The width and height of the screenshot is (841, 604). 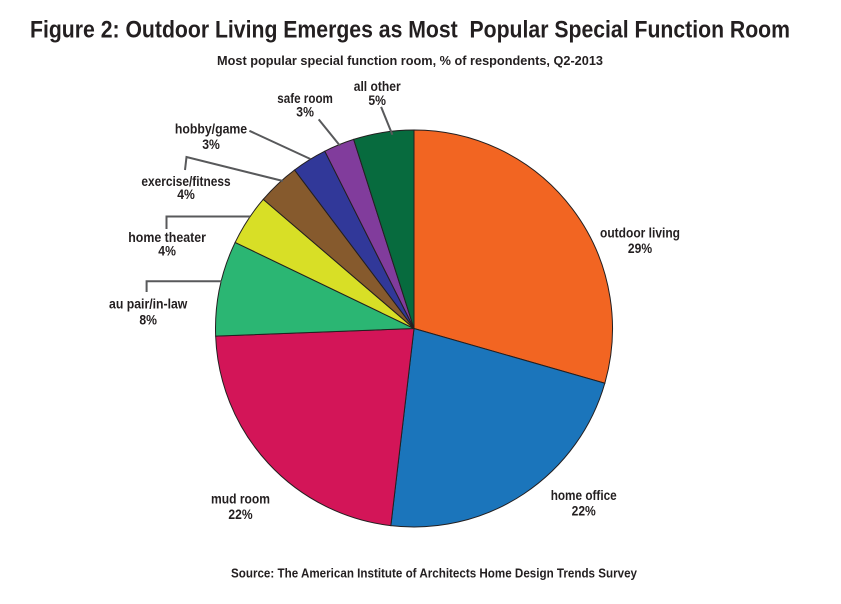 What do you see at coordinates (211, 129) in the screenshot?
I see `svg-text: hobby/game` at bounding box center [211, 129].